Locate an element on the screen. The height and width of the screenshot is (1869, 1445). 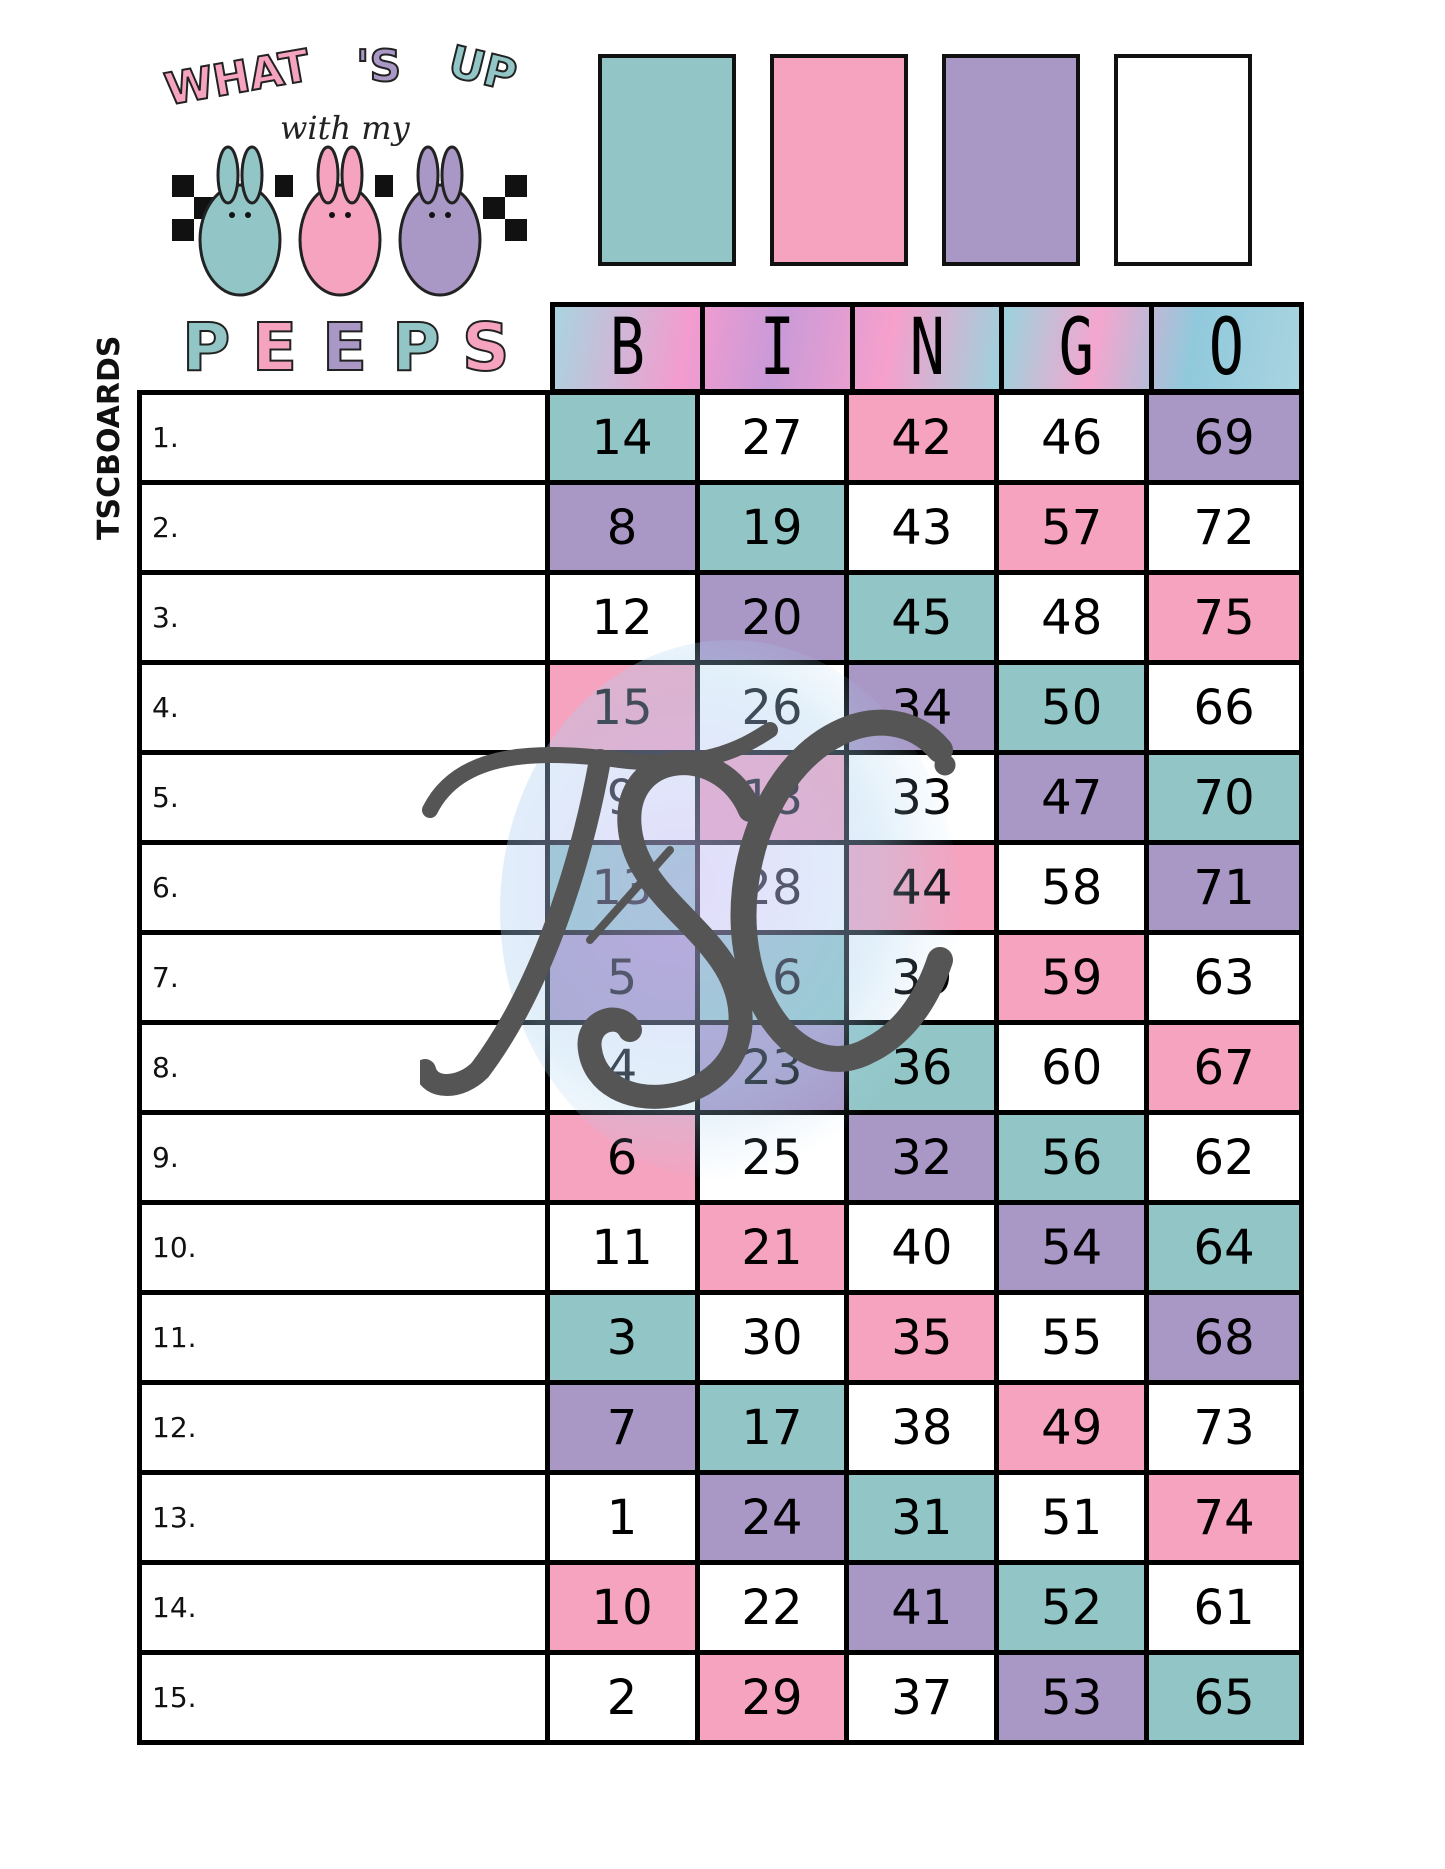
bingo-cell-g: 47 is located at coordinates (1074, 797).